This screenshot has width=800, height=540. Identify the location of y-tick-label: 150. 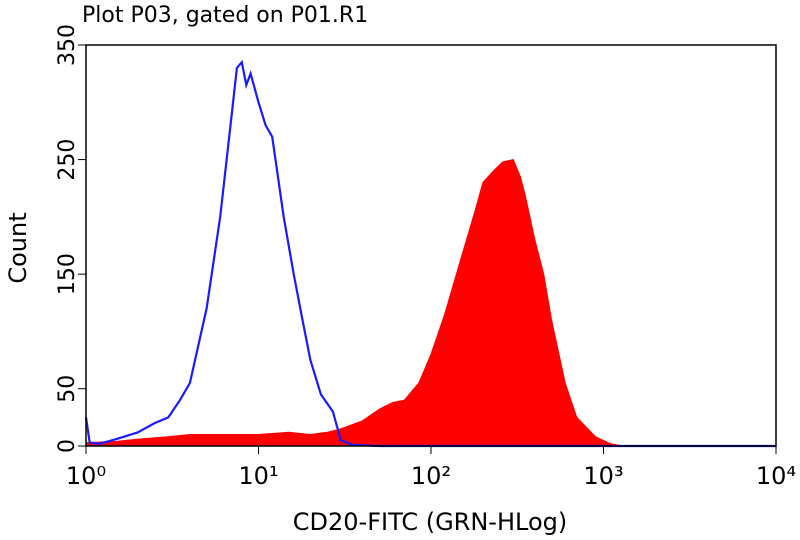
(67, 274).